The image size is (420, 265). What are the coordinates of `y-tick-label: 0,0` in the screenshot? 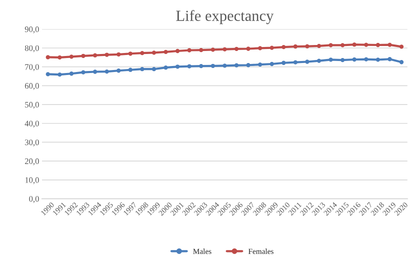 It's located at (34, 199).